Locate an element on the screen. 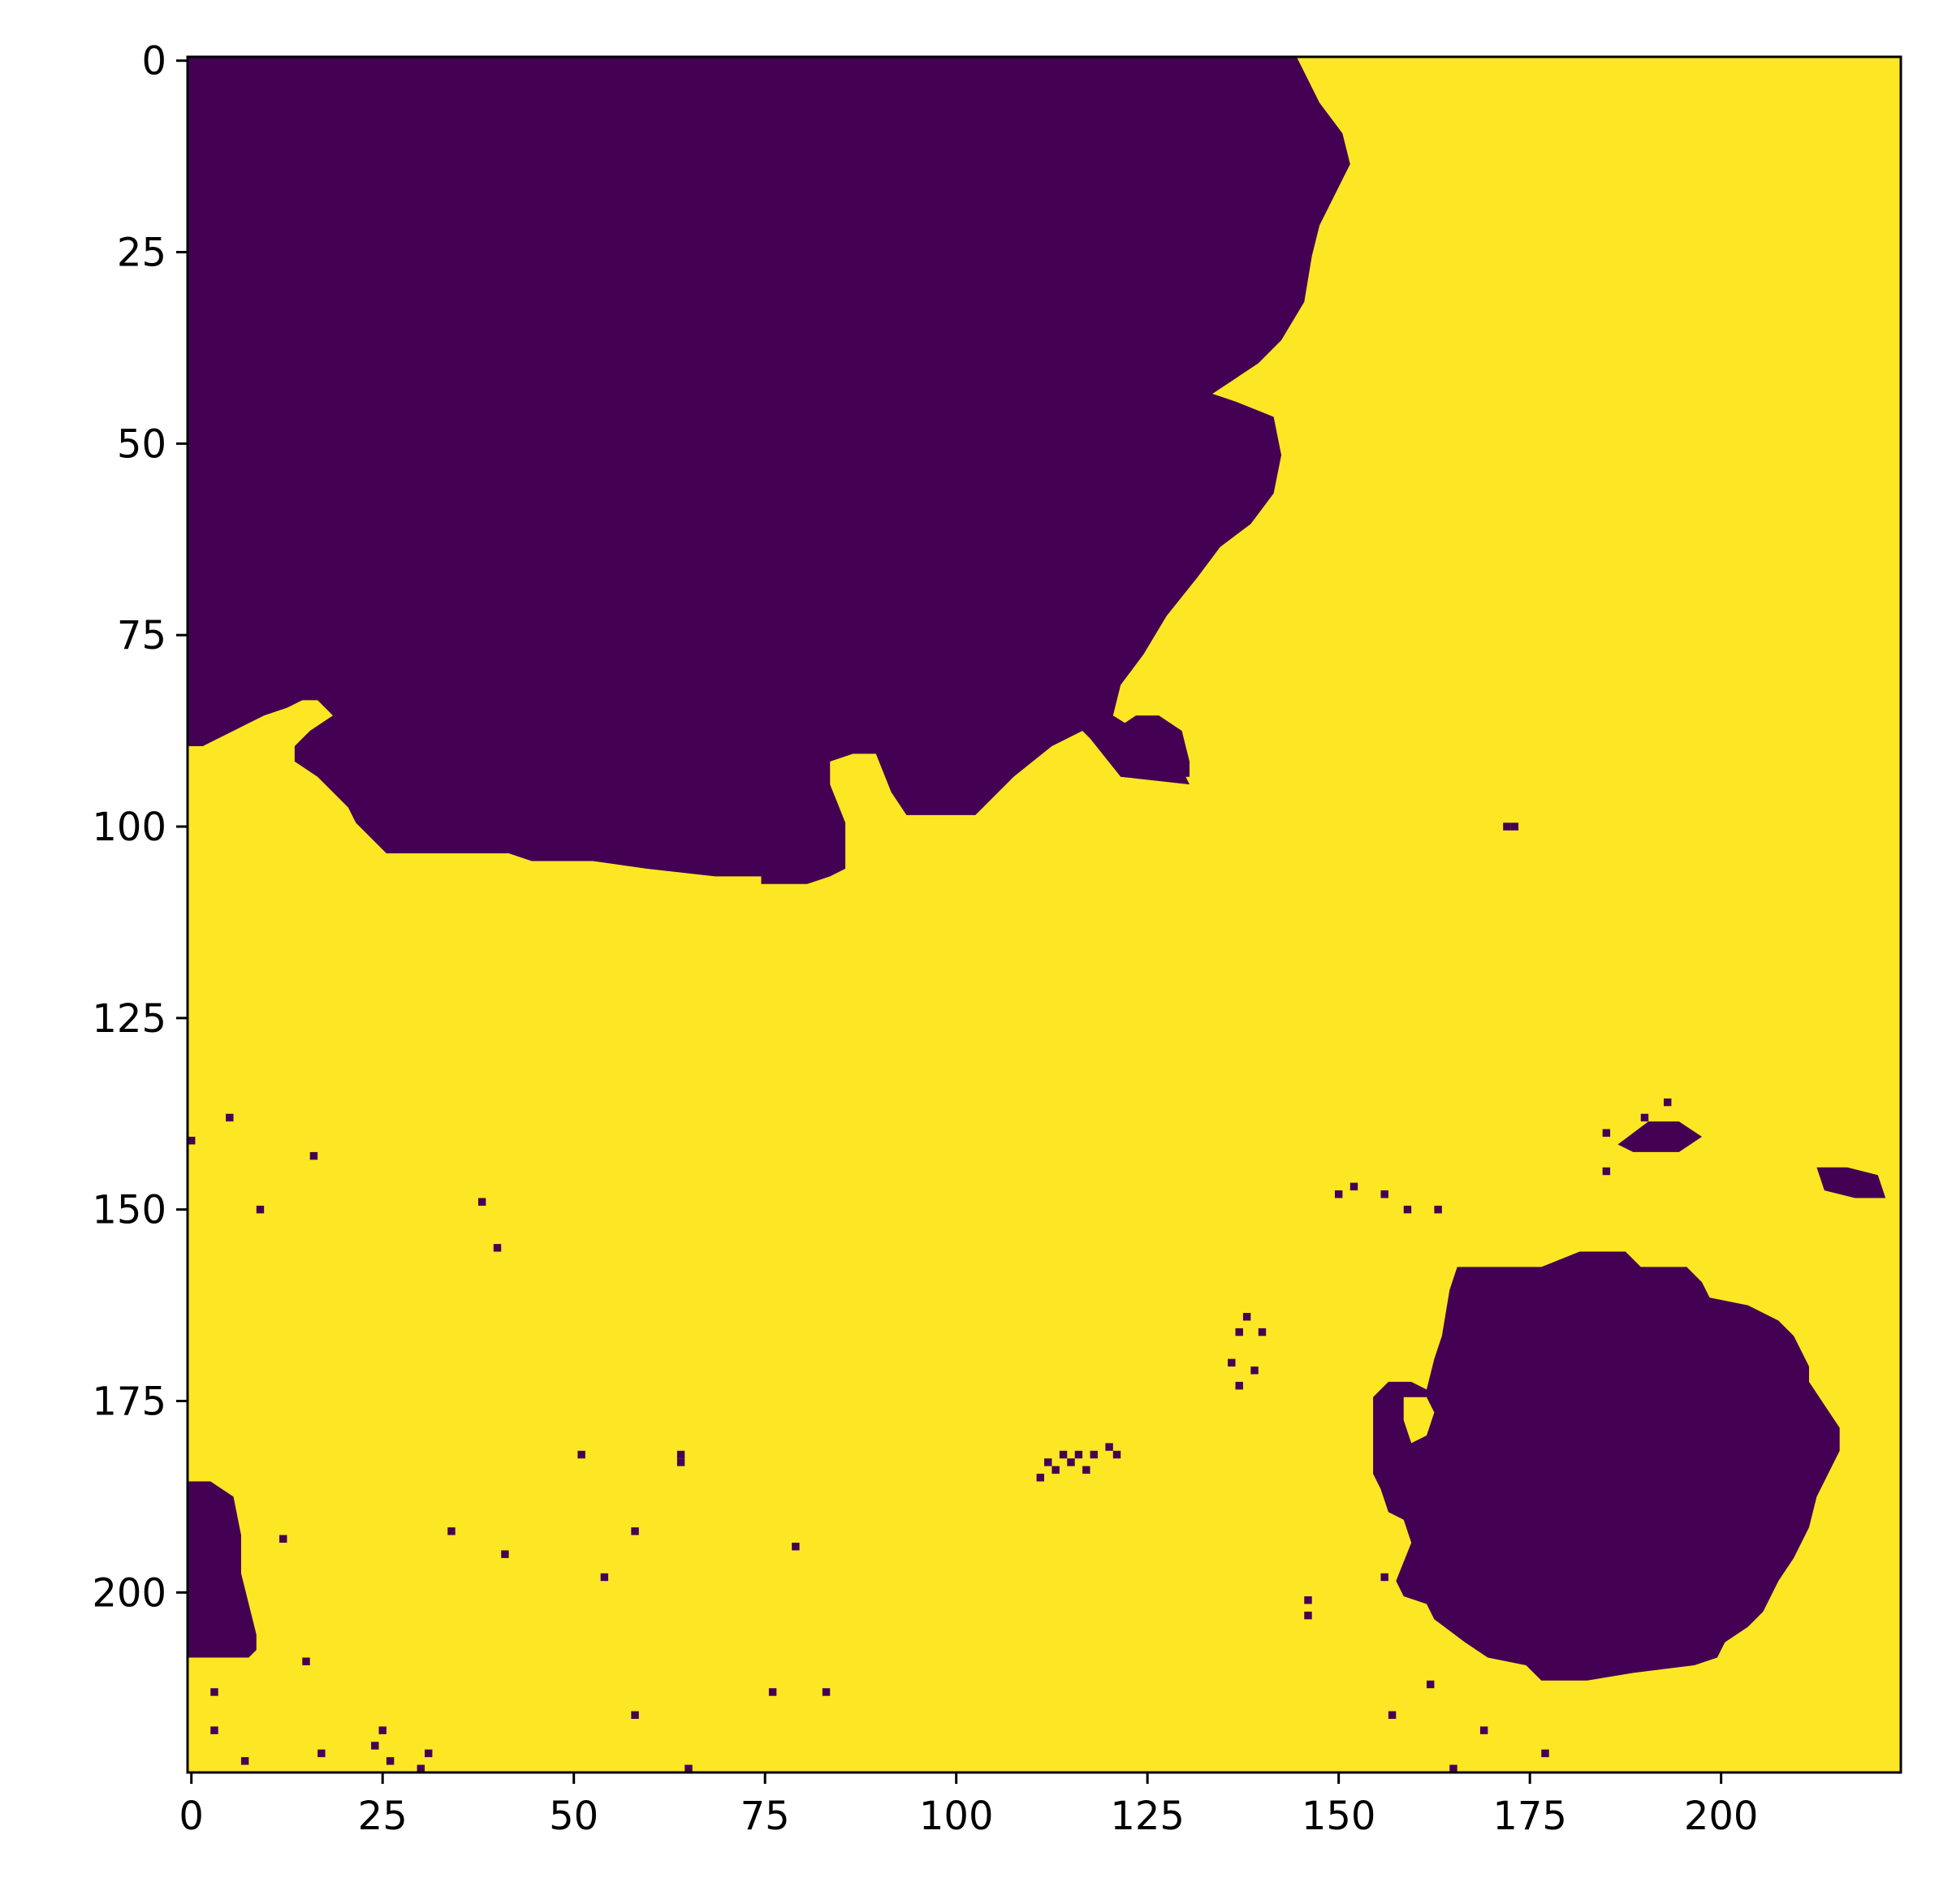  x-tick-label: 25 is located at coordinates (383, 1816).